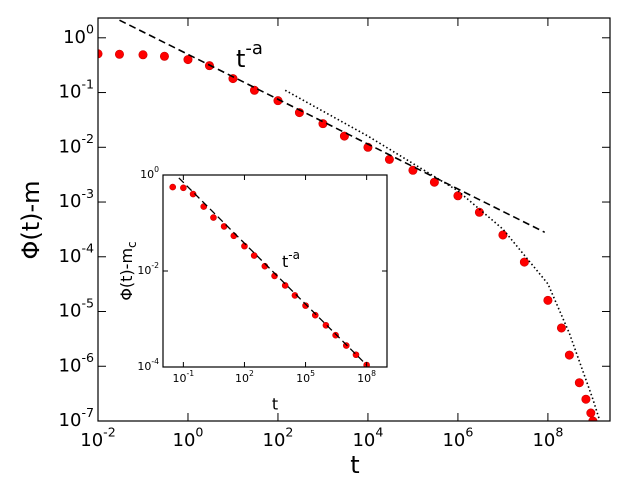 The height and width of the screenshot is (480, 640). I want to click on dashed-line, so click(273, 271).